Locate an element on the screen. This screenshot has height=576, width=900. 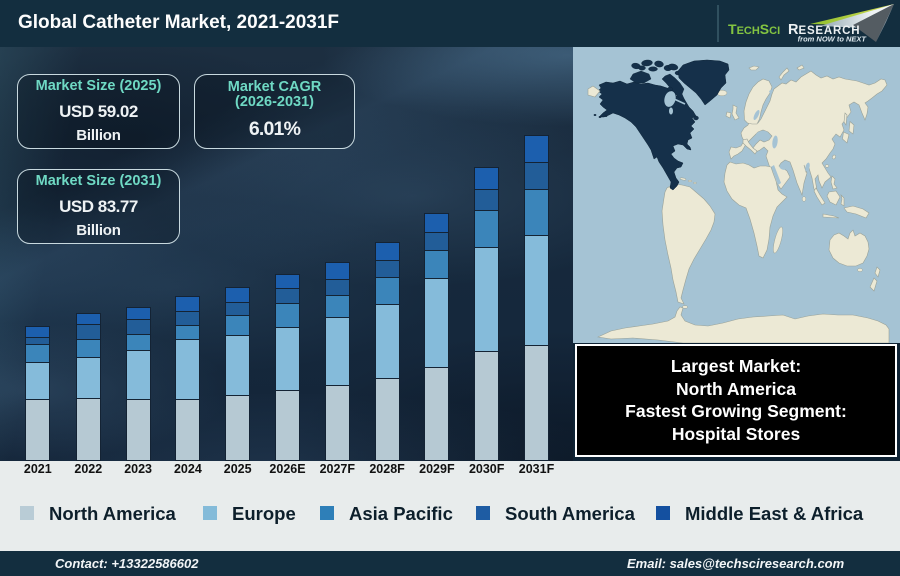
svg-text: from NOW to NEXT is located at coordinates (833, 39).